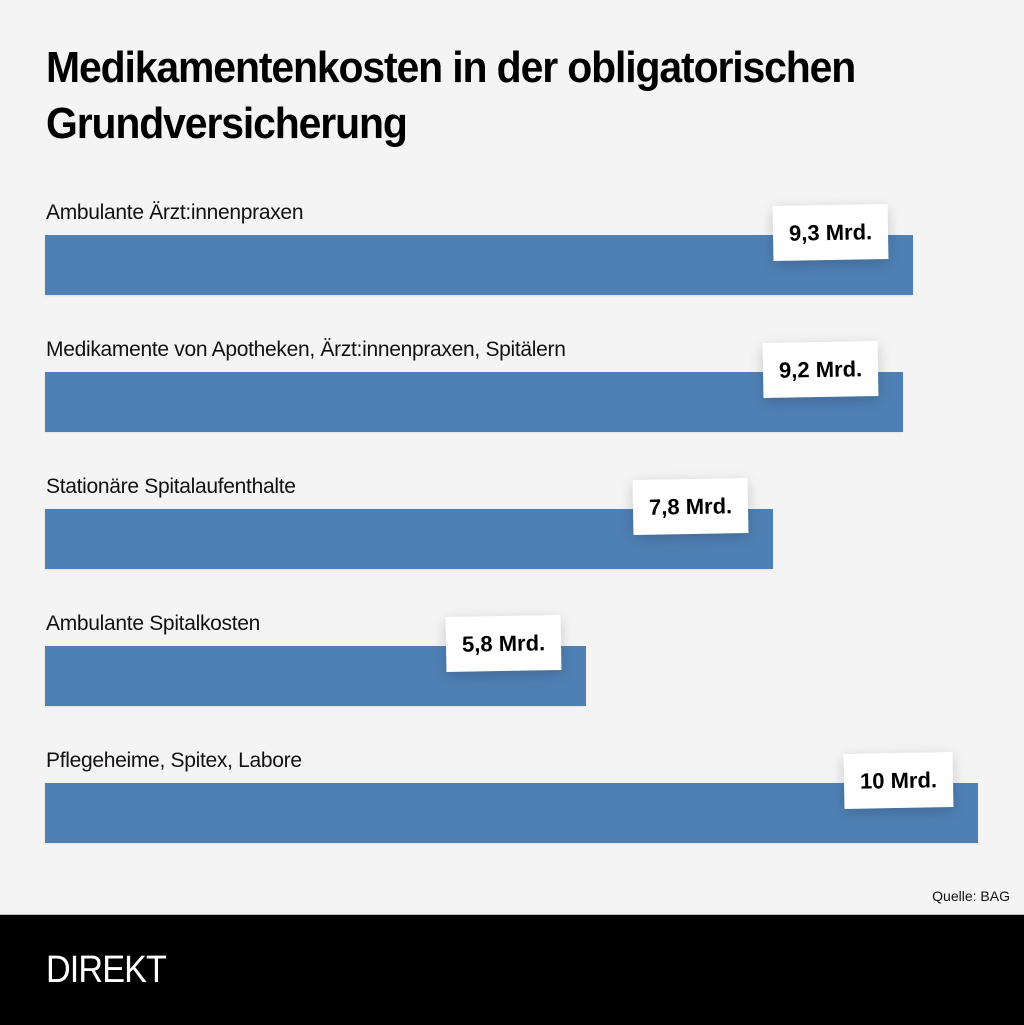  I want to click on value-label: 5,8 Mrd., so click(503, 643).